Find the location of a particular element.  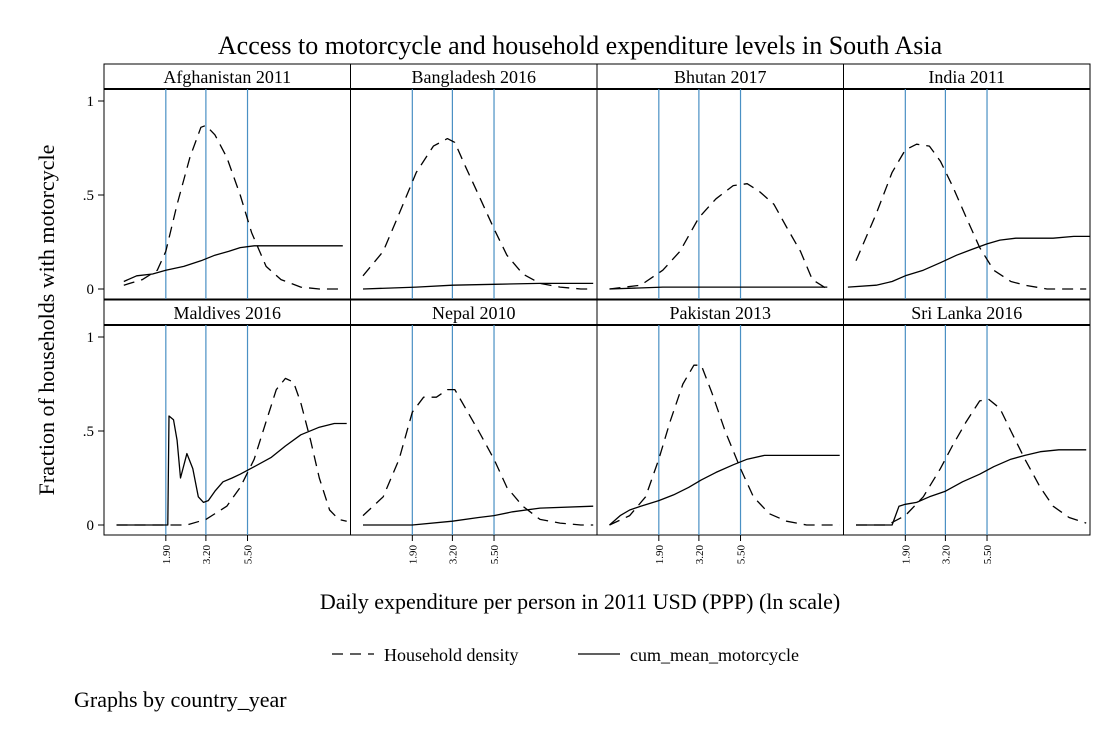

panel: Nepal 2010 1.90 3.20 5.50 is located at coordinates (474, 432).